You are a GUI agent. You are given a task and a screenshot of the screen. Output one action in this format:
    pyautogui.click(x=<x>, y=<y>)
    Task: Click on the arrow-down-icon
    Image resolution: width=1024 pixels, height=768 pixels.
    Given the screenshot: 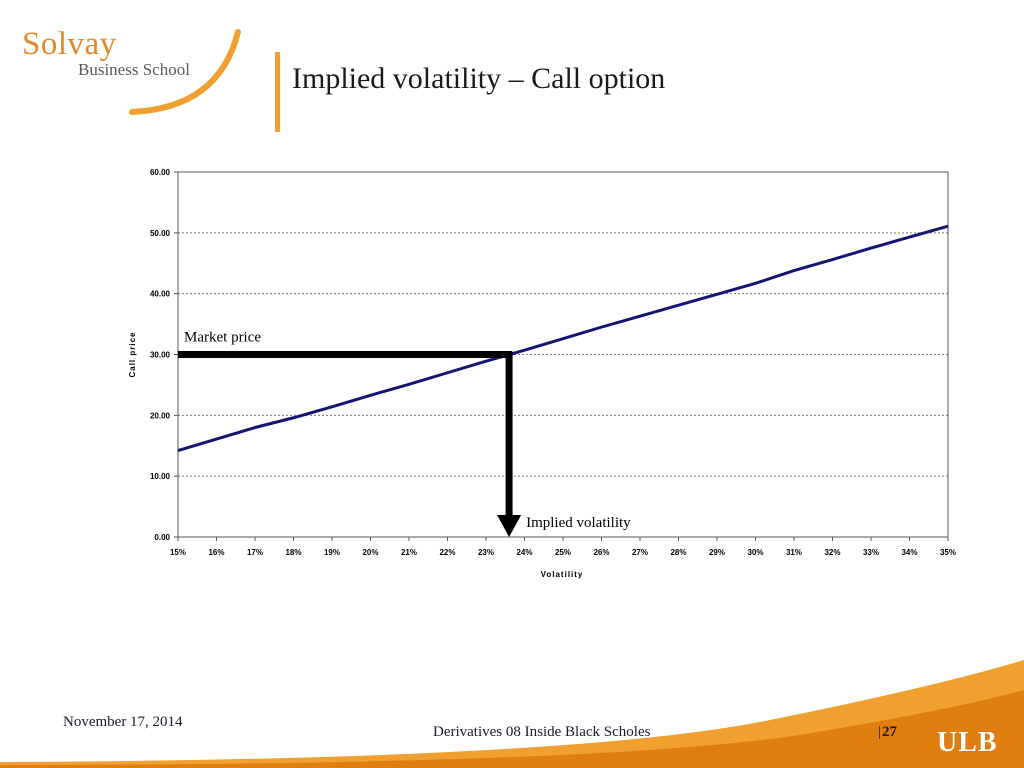 What is the action you would take?
    pyautogui.click(x=509, y=526)
    